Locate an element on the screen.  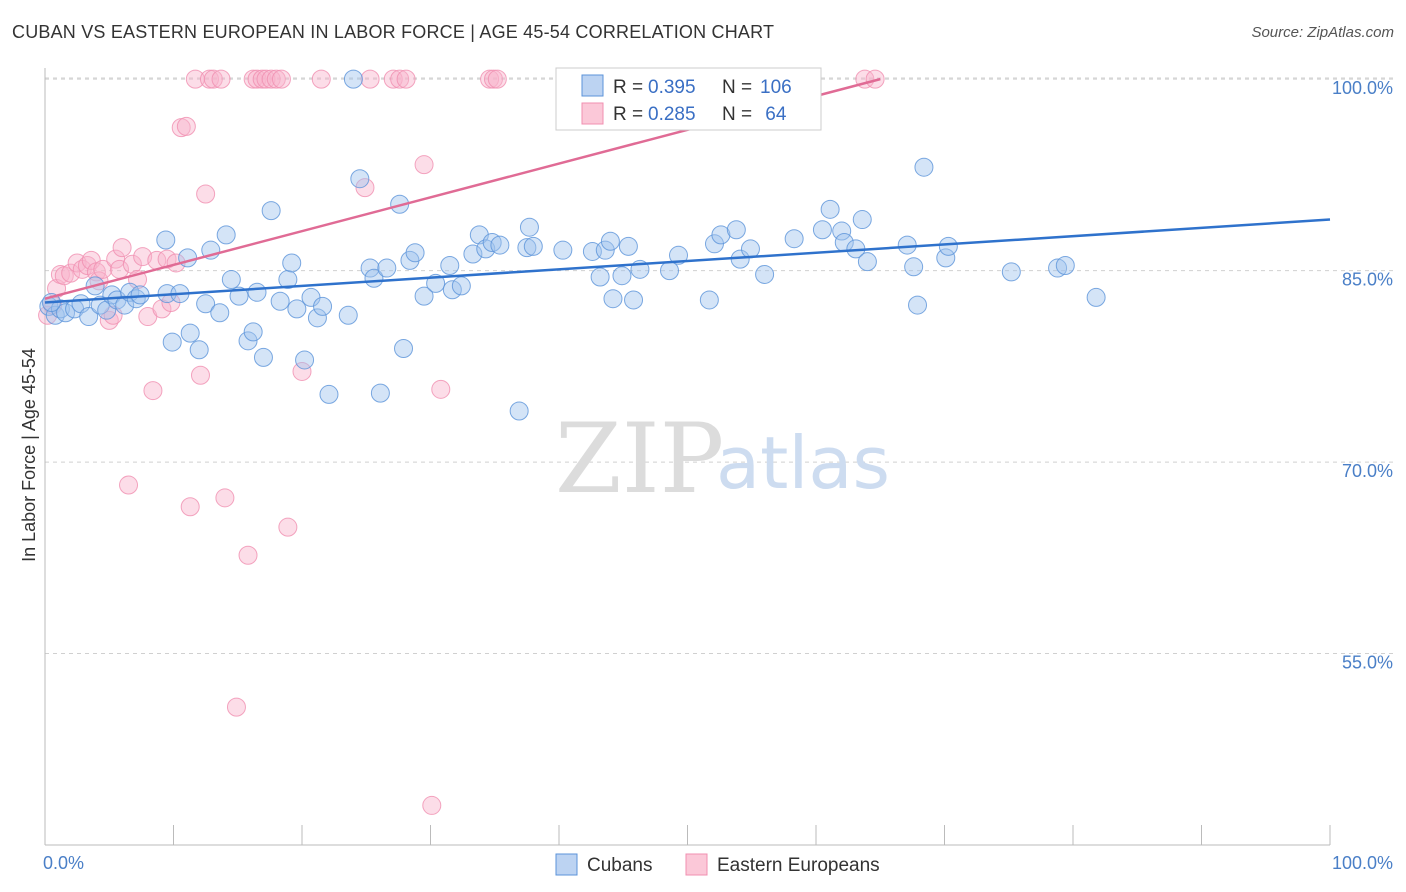
bottom-legend-swatch-cubans is located at coordinates (566, 864).